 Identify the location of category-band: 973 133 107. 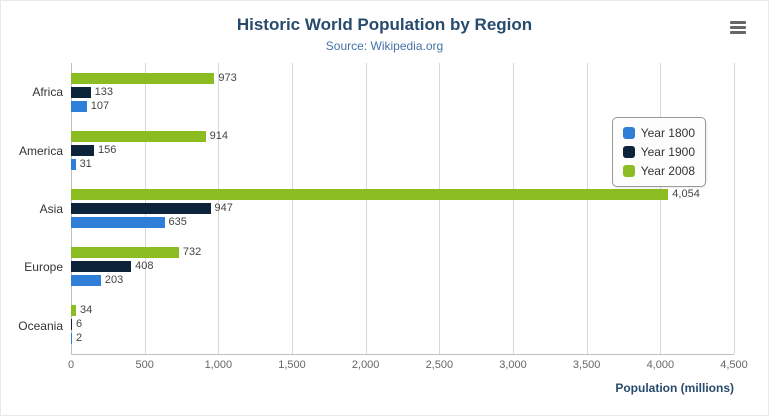
(402, 92).